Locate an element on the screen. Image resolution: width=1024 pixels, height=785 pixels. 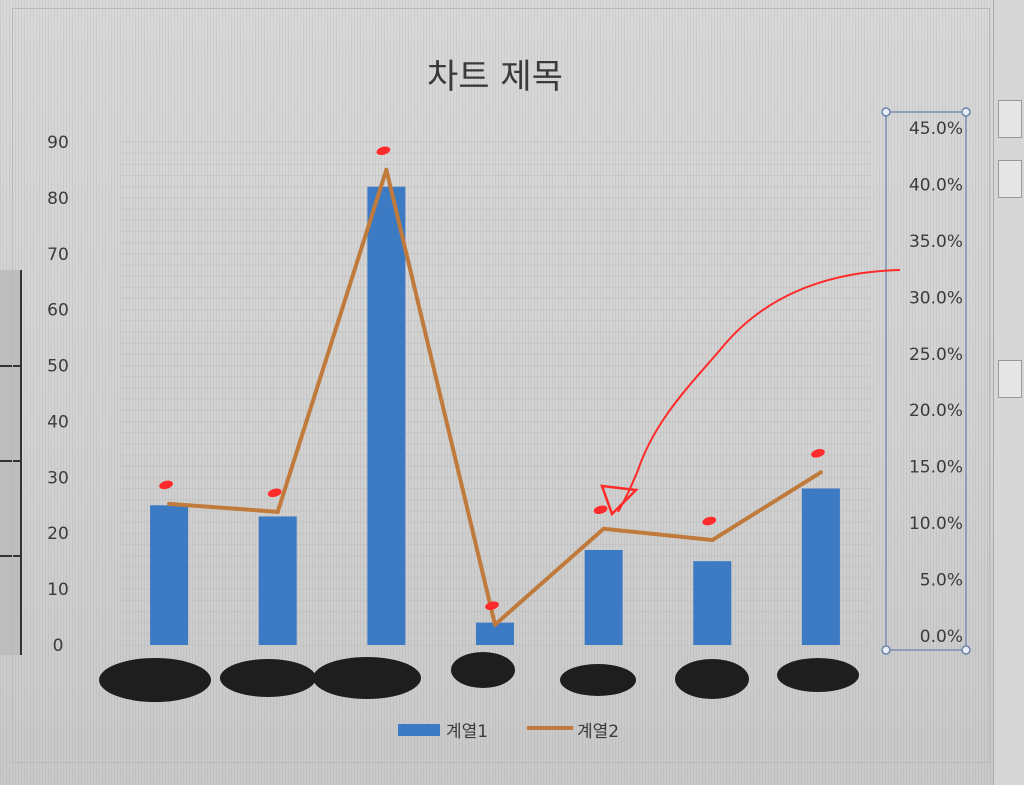
left-axis-tick-label: 70 is located at coordinates (58, 255).